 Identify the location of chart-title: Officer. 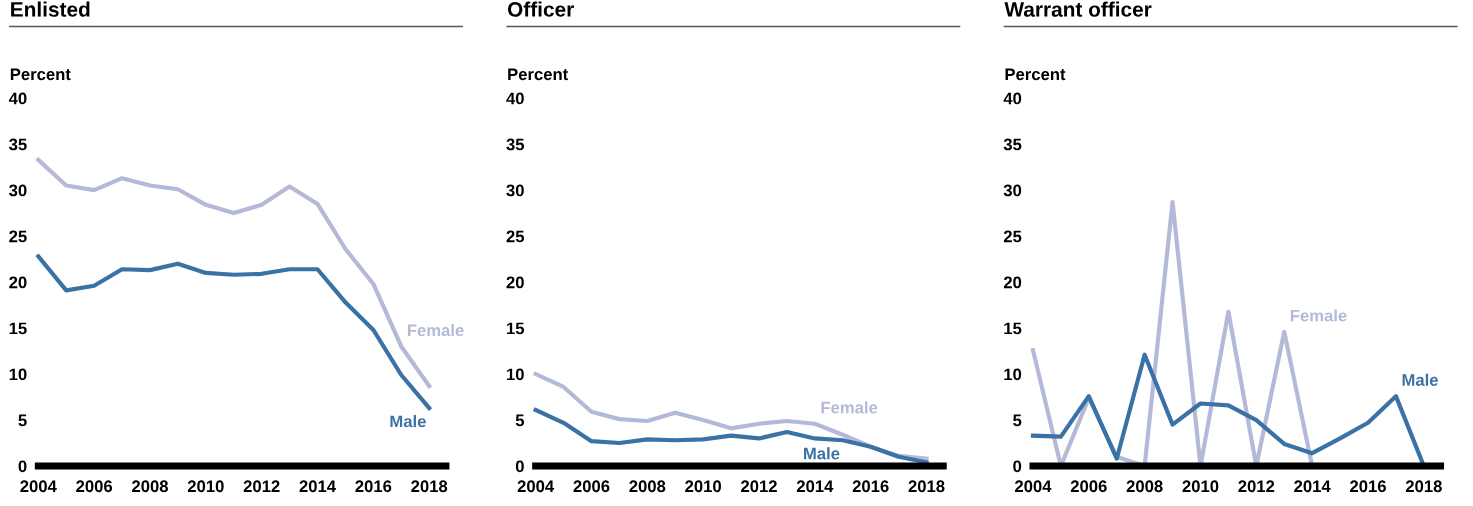
(540, 9).